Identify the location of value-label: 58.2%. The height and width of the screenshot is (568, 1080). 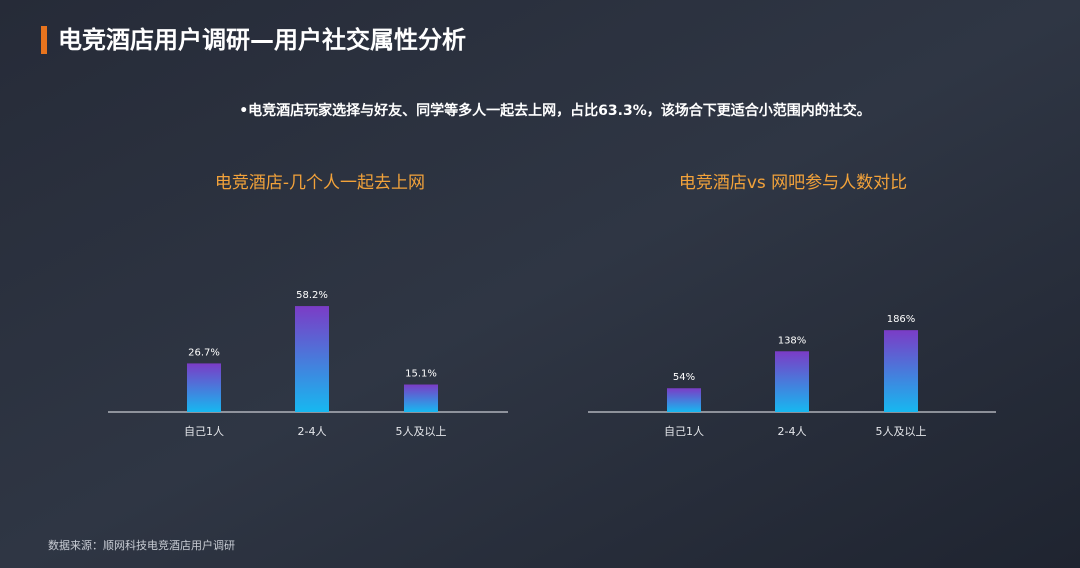
(312, 295).